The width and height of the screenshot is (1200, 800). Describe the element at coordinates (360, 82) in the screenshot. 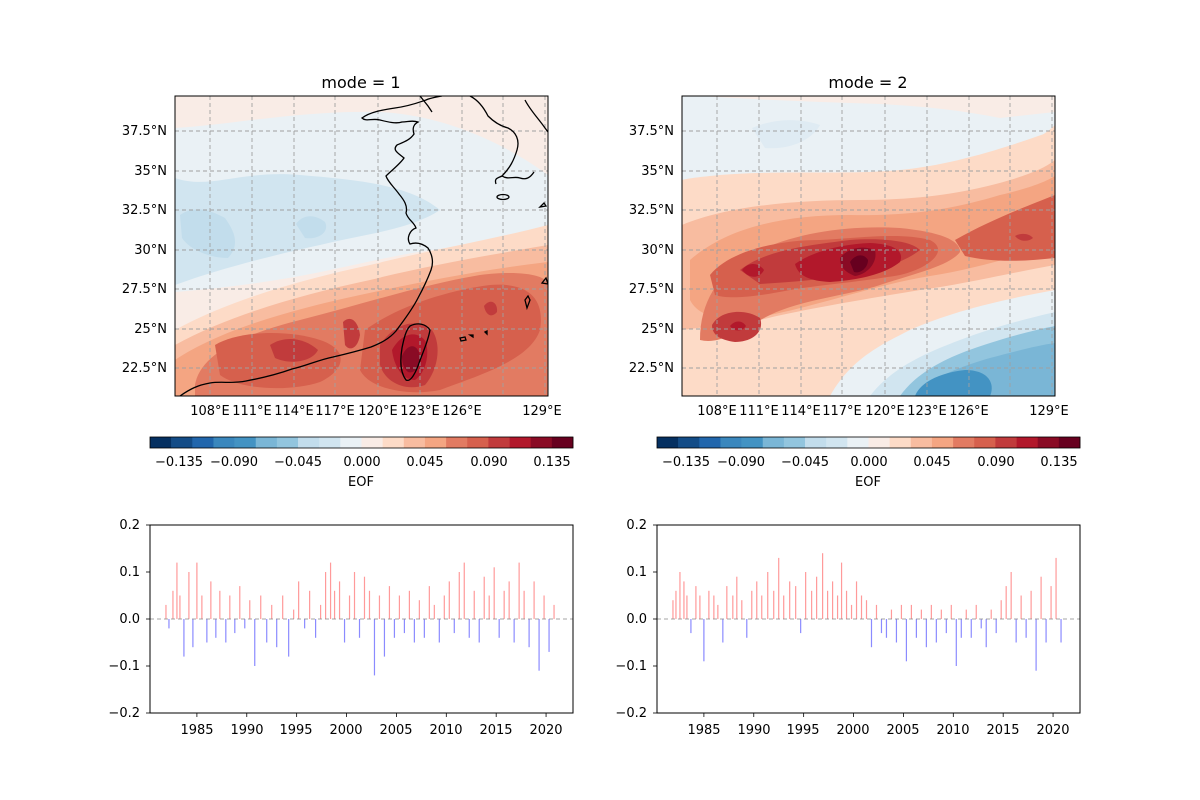

I see `map-title-mode-1: mode = 1` at that location.